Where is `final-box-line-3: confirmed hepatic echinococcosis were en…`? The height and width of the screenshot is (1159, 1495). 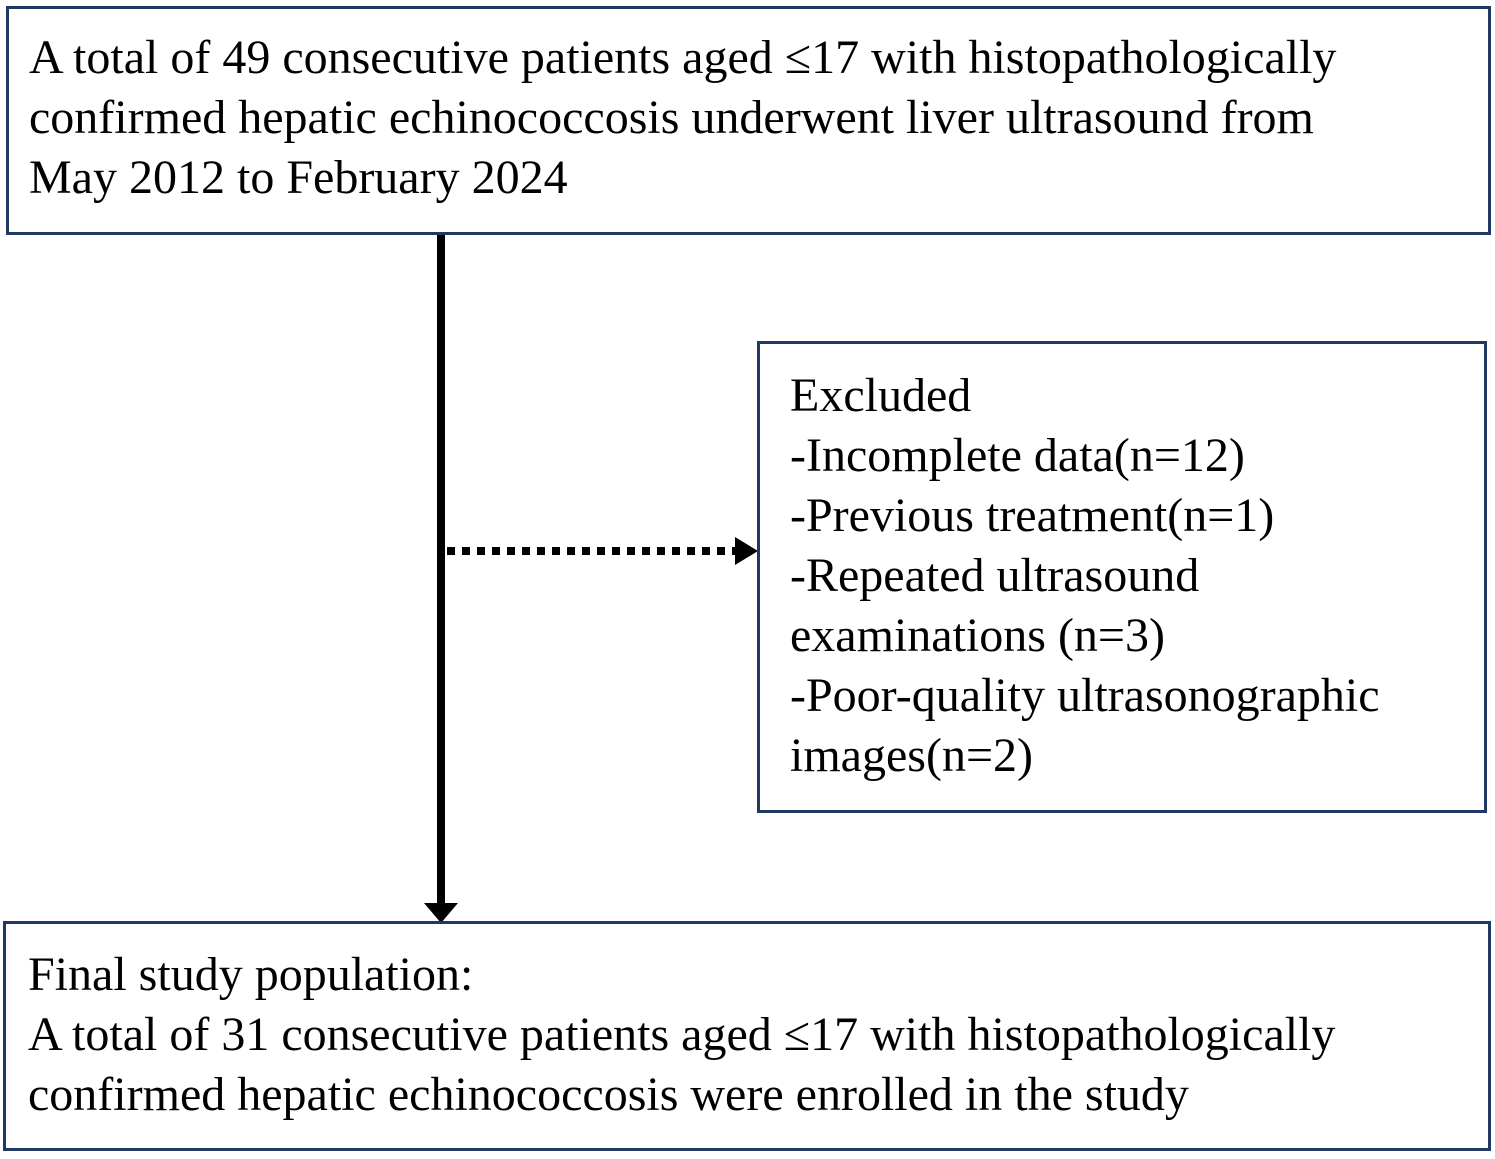 final-box-line-3: confirmed hepatic echinococcosis were en… is located at coordinates (608, 1094).